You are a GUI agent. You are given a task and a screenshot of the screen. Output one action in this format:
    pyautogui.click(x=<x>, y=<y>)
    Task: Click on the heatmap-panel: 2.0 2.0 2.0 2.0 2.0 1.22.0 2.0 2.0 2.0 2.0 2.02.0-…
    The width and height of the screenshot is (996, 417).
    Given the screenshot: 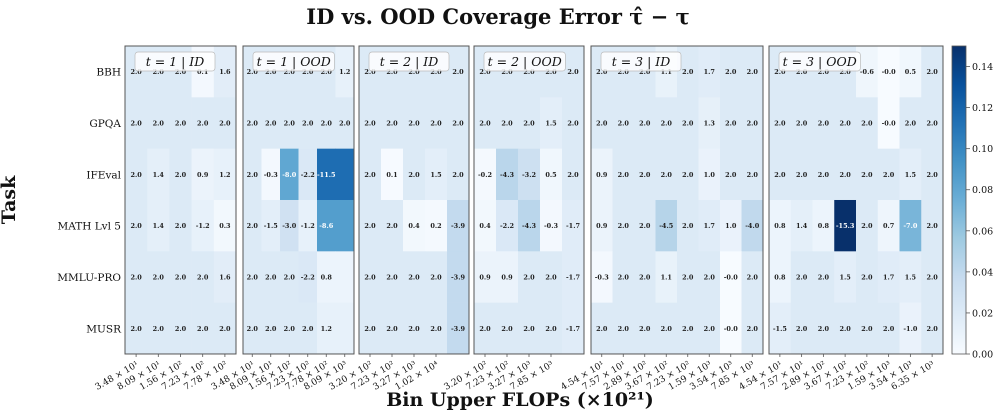 What is the action you would take?
    pyautogui.click(x=282, y=219)
    